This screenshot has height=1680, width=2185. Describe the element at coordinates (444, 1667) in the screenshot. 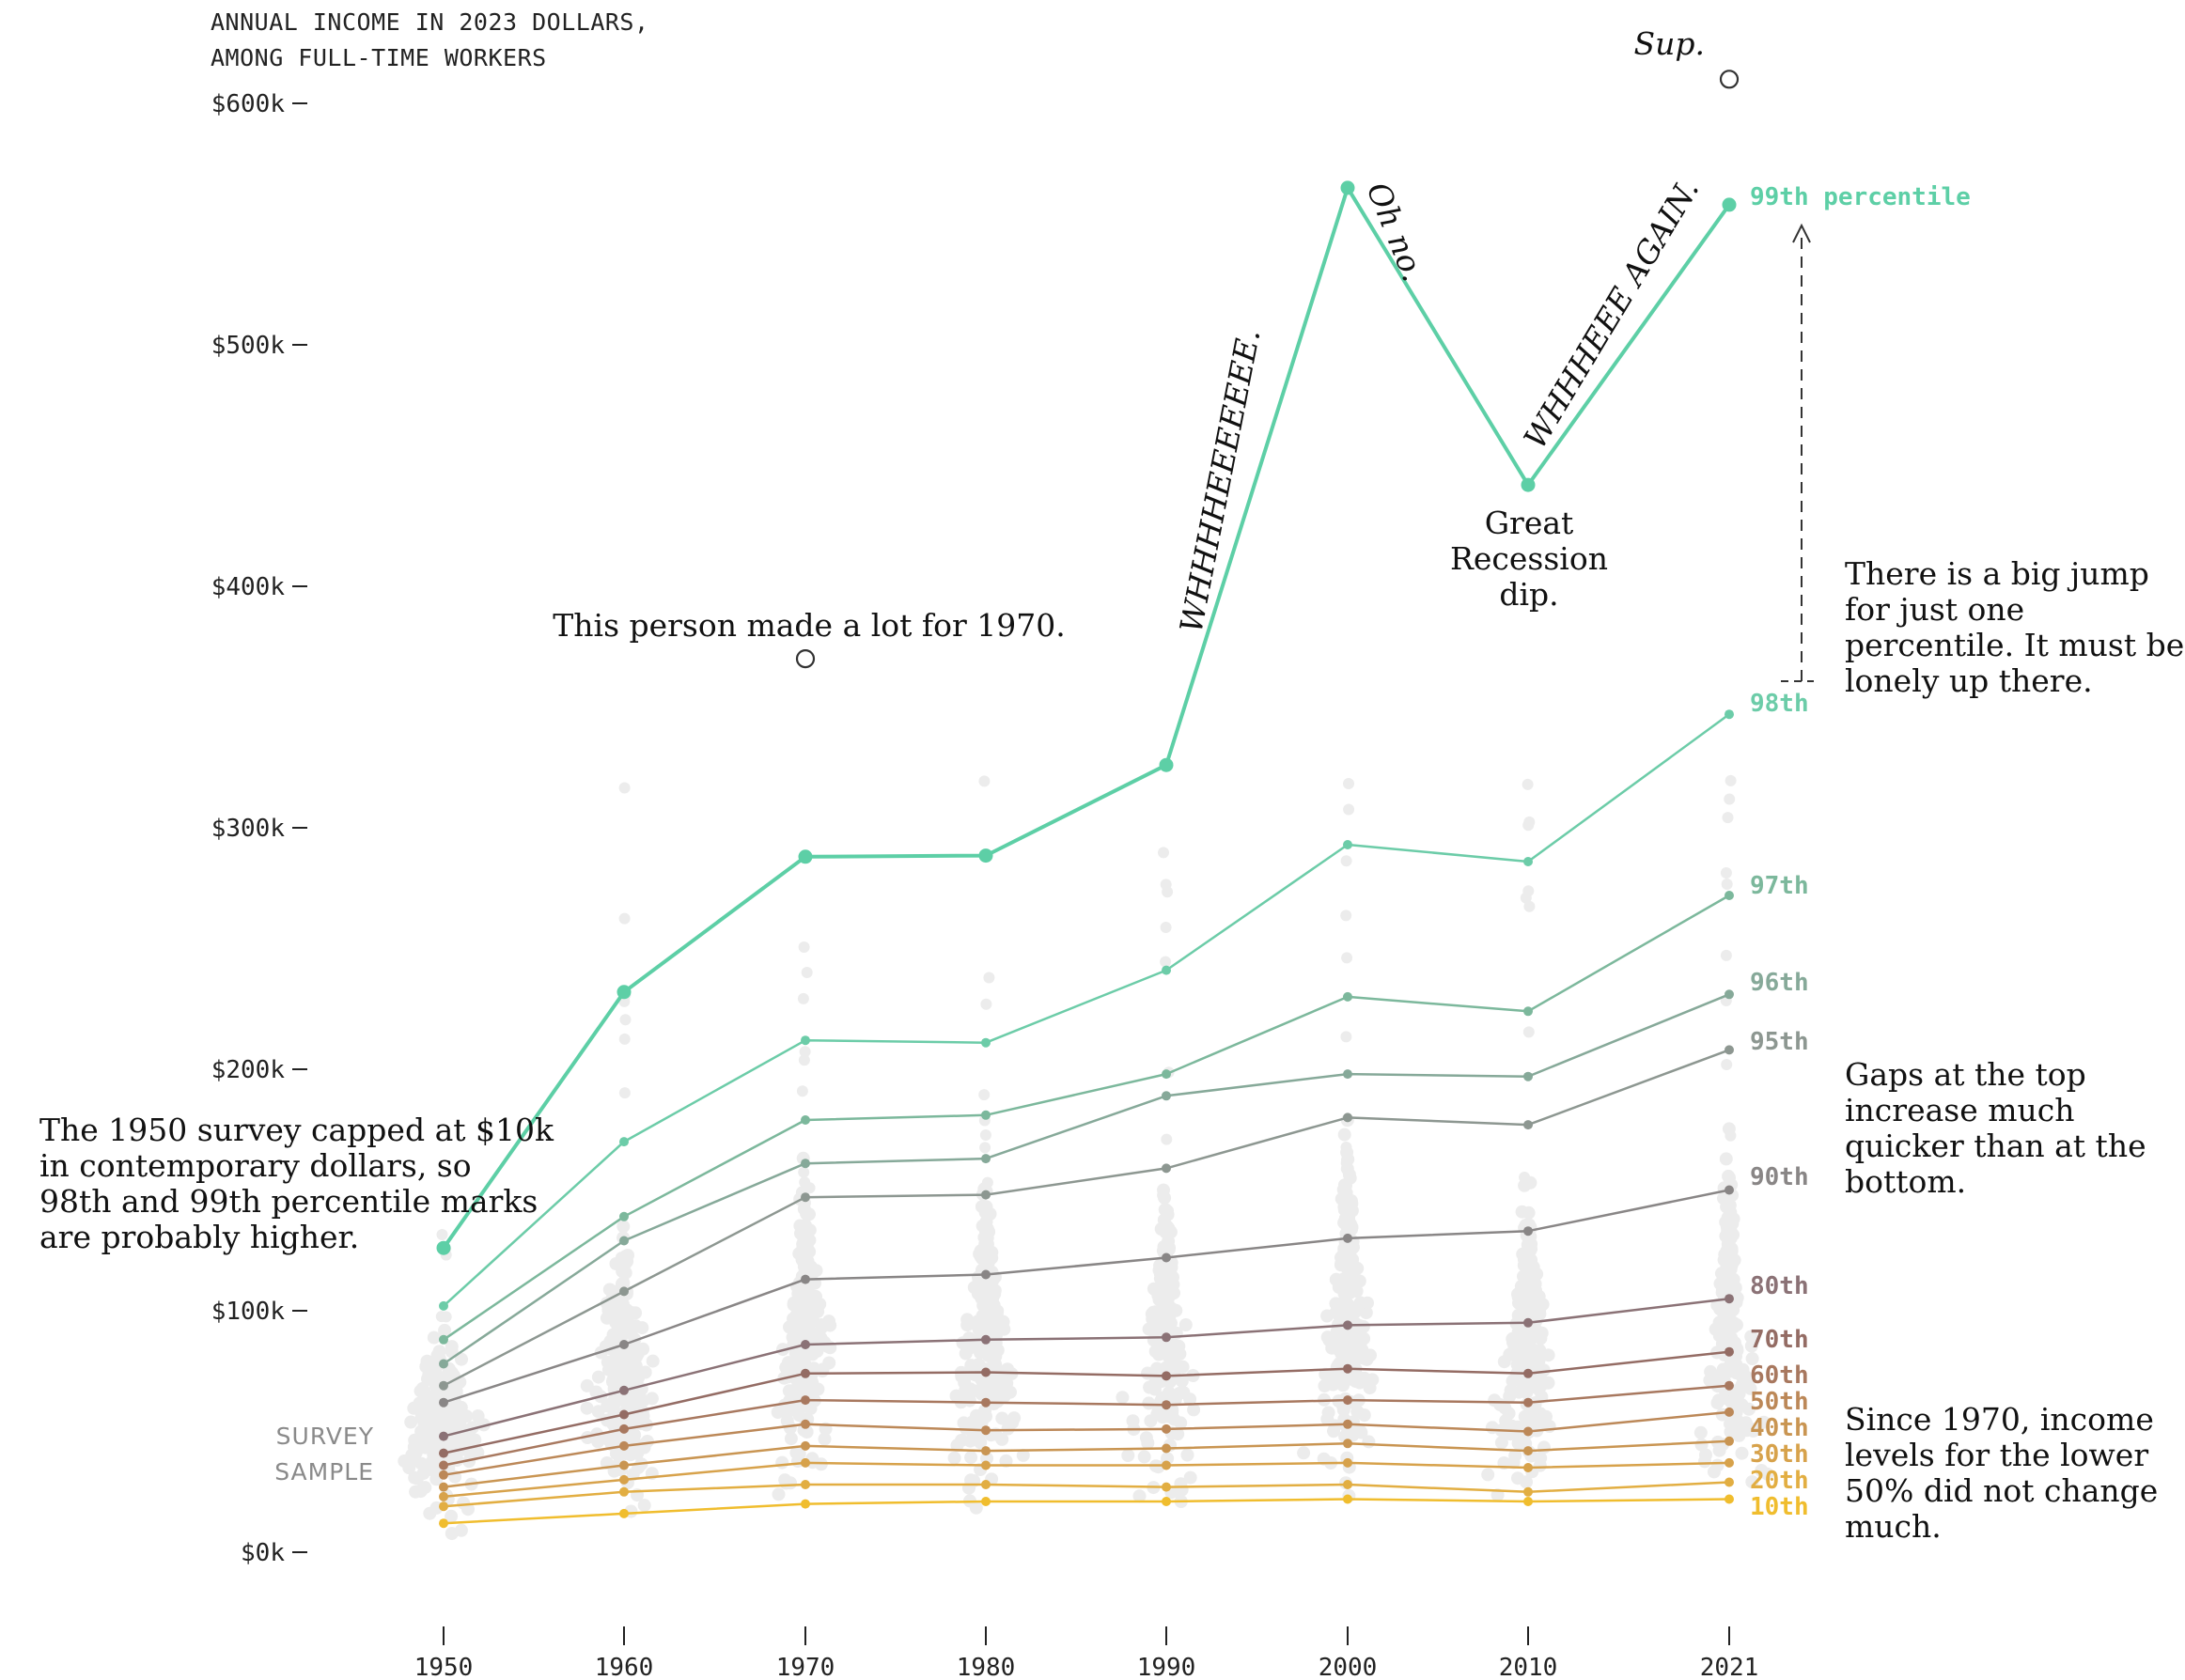

I see `x-tick-label: 1950` at that location.